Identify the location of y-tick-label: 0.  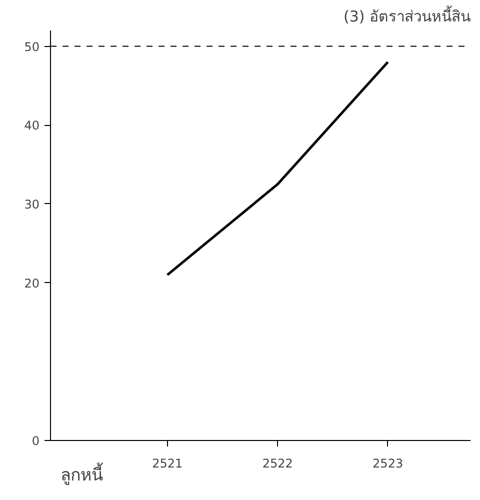
(36, 441).